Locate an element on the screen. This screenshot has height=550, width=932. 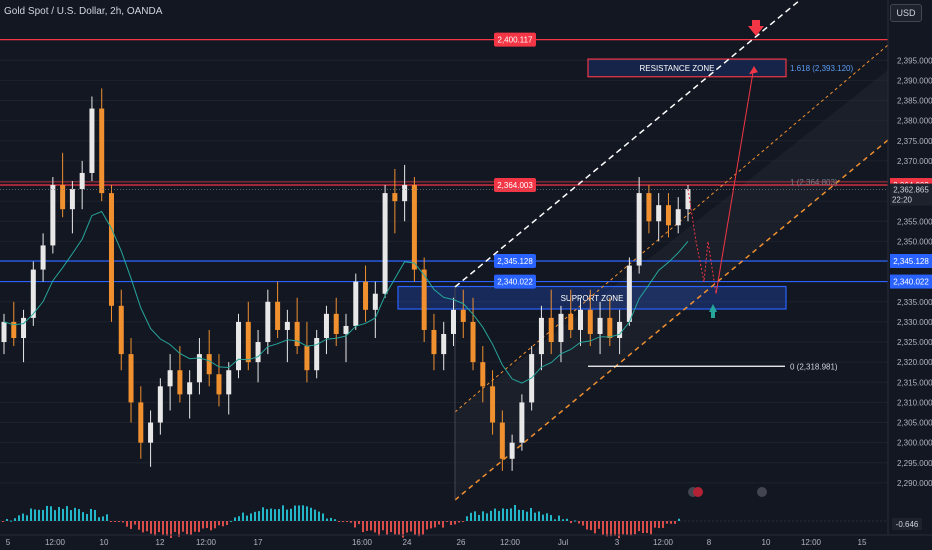
up-arrow-stem is located at coordinates (713, 315).